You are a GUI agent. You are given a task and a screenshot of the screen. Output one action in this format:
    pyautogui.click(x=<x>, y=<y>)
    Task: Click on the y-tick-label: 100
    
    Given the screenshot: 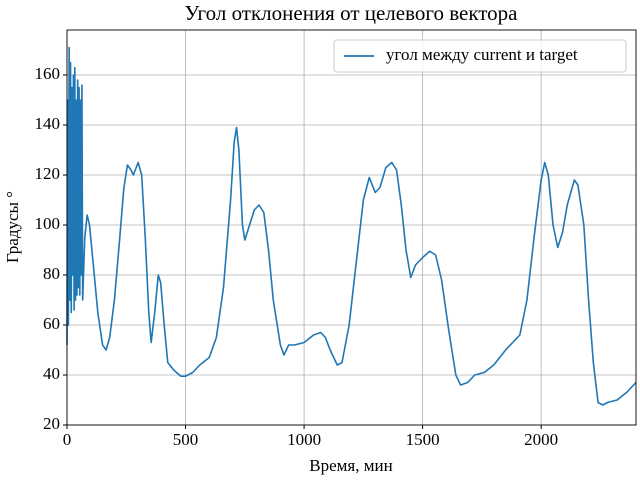 What is the action you would take?
    pyautogui.click(x=48, y=223)
    